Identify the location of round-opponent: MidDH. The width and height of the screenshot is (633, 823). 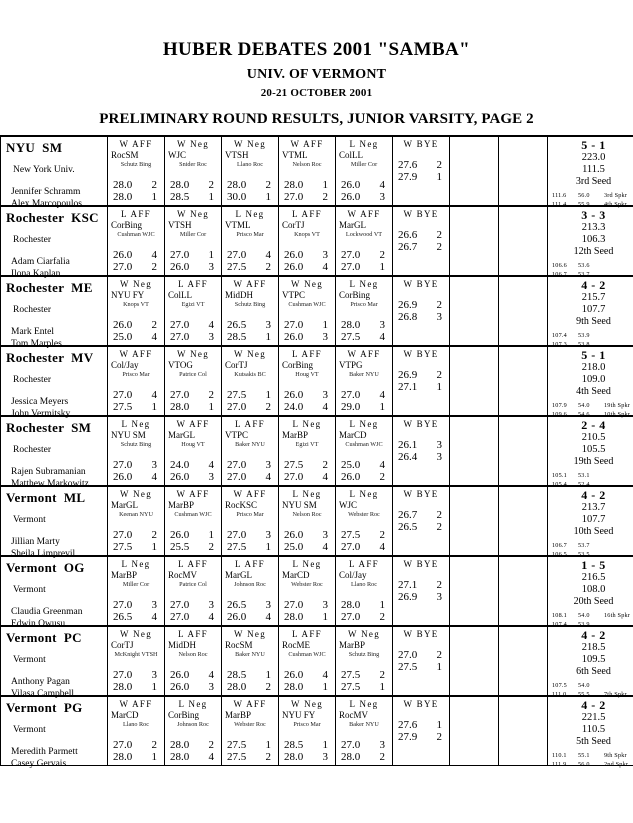
(239, 294).